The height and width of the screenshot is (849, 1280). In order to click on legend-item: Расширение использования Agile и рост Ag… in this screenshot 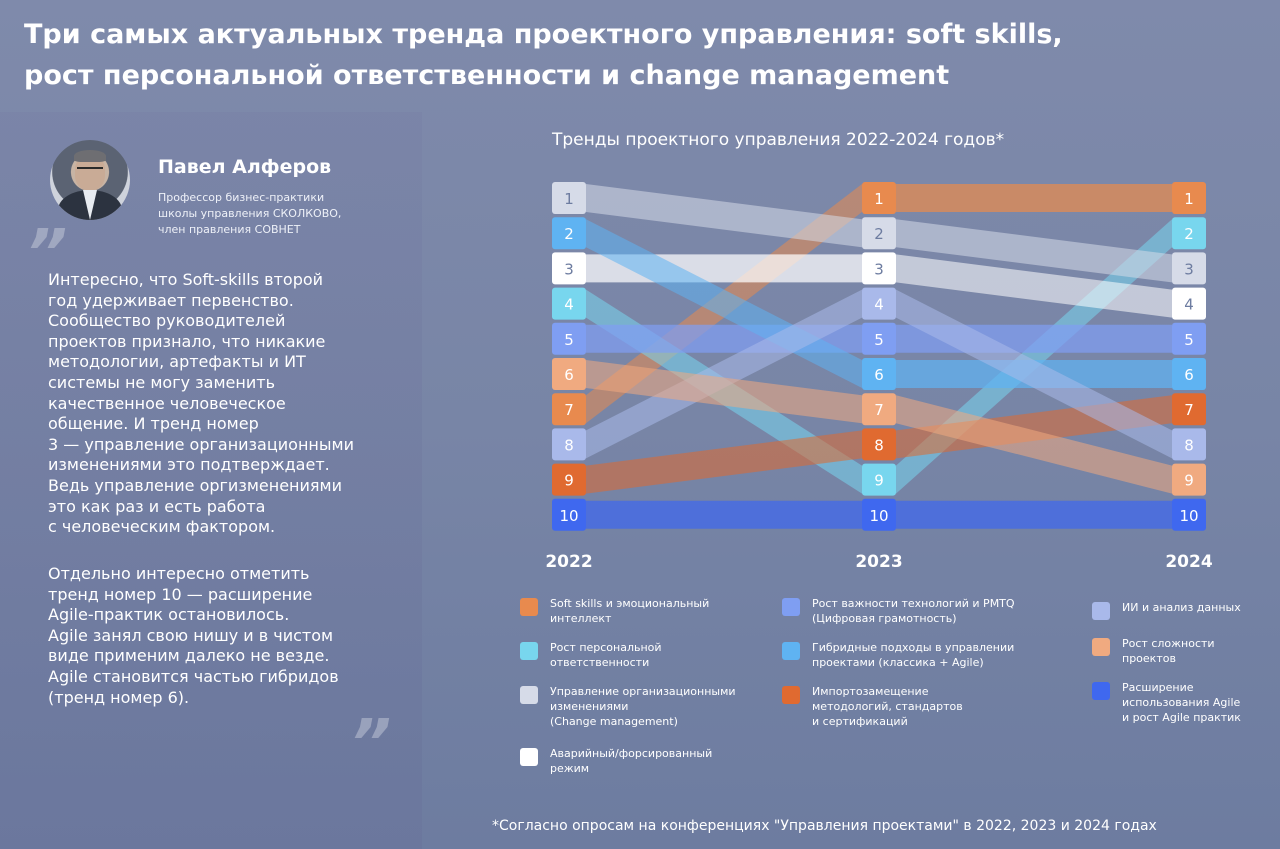, I will do `click(1166, 702)`.